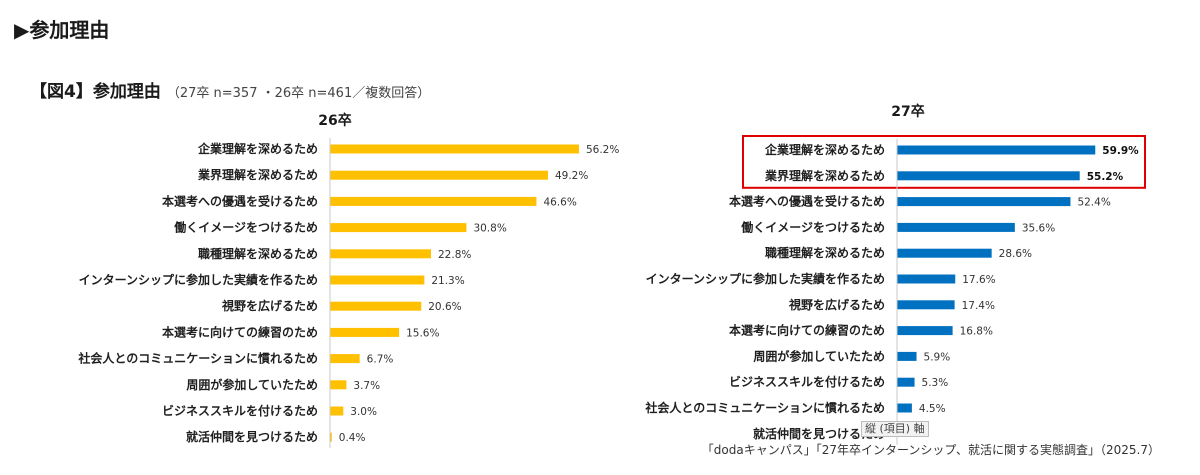 The width and height of the screenshot is (1200, 475). Describe the element at coordinates (824, 175) in the screenshot. I see `category-label-27: 業界理解を深めるため` at that location.